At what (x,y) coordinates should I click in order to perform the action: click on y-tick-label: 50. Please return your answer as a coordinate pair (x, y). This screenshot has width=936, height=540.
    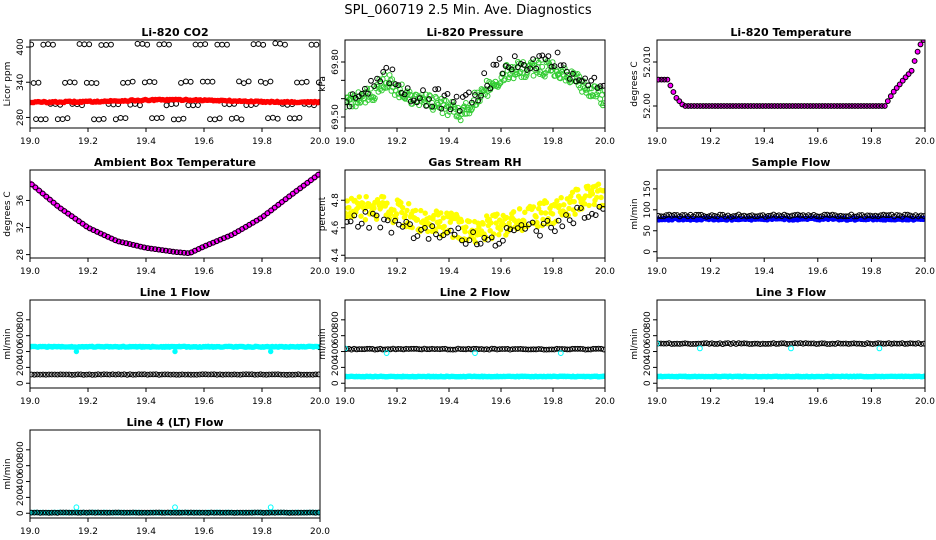
    Looking at the image, I should click on (648, 231).